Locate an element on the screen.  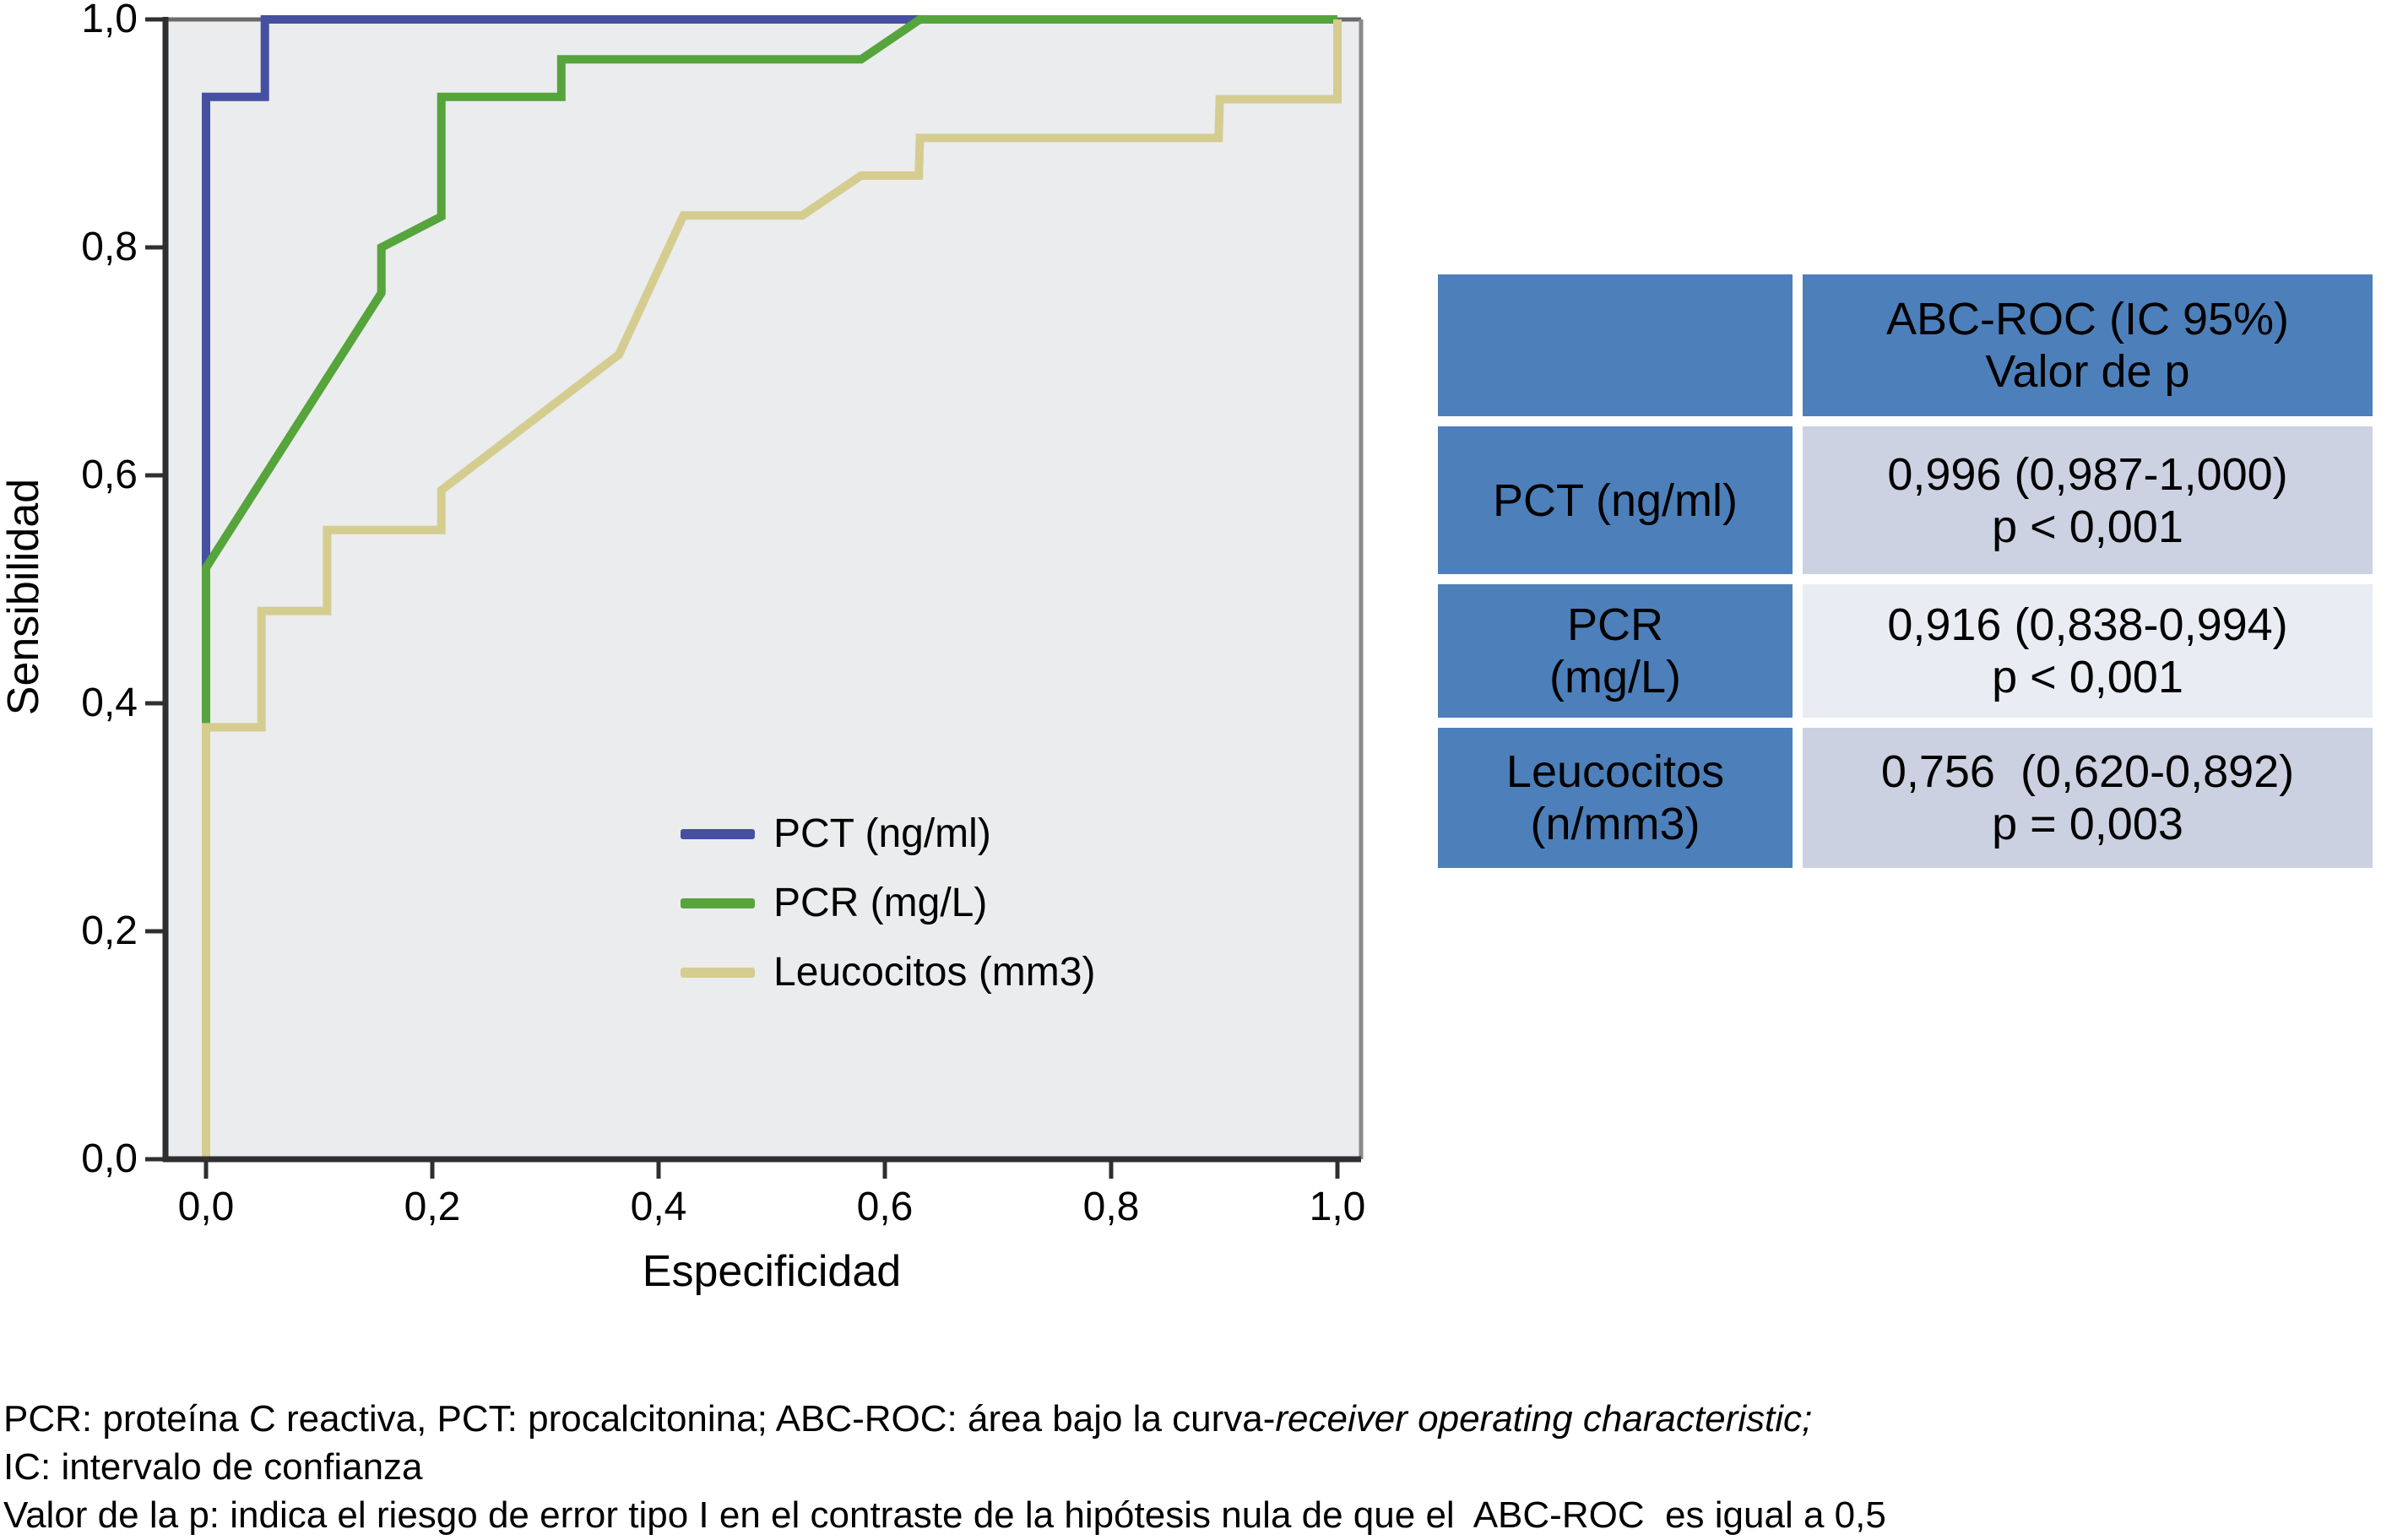
row-label-text: PCT (ng/ml) is located at coordinates (1615, 500).